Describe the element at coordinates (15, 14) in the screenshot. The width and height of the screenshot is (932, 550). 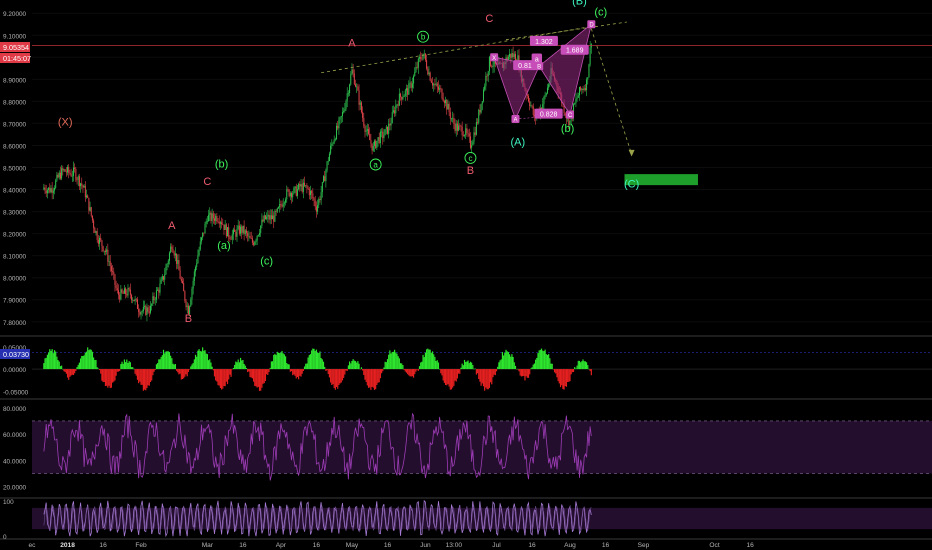
I see `price-tick-label: 9.20000` at that location.